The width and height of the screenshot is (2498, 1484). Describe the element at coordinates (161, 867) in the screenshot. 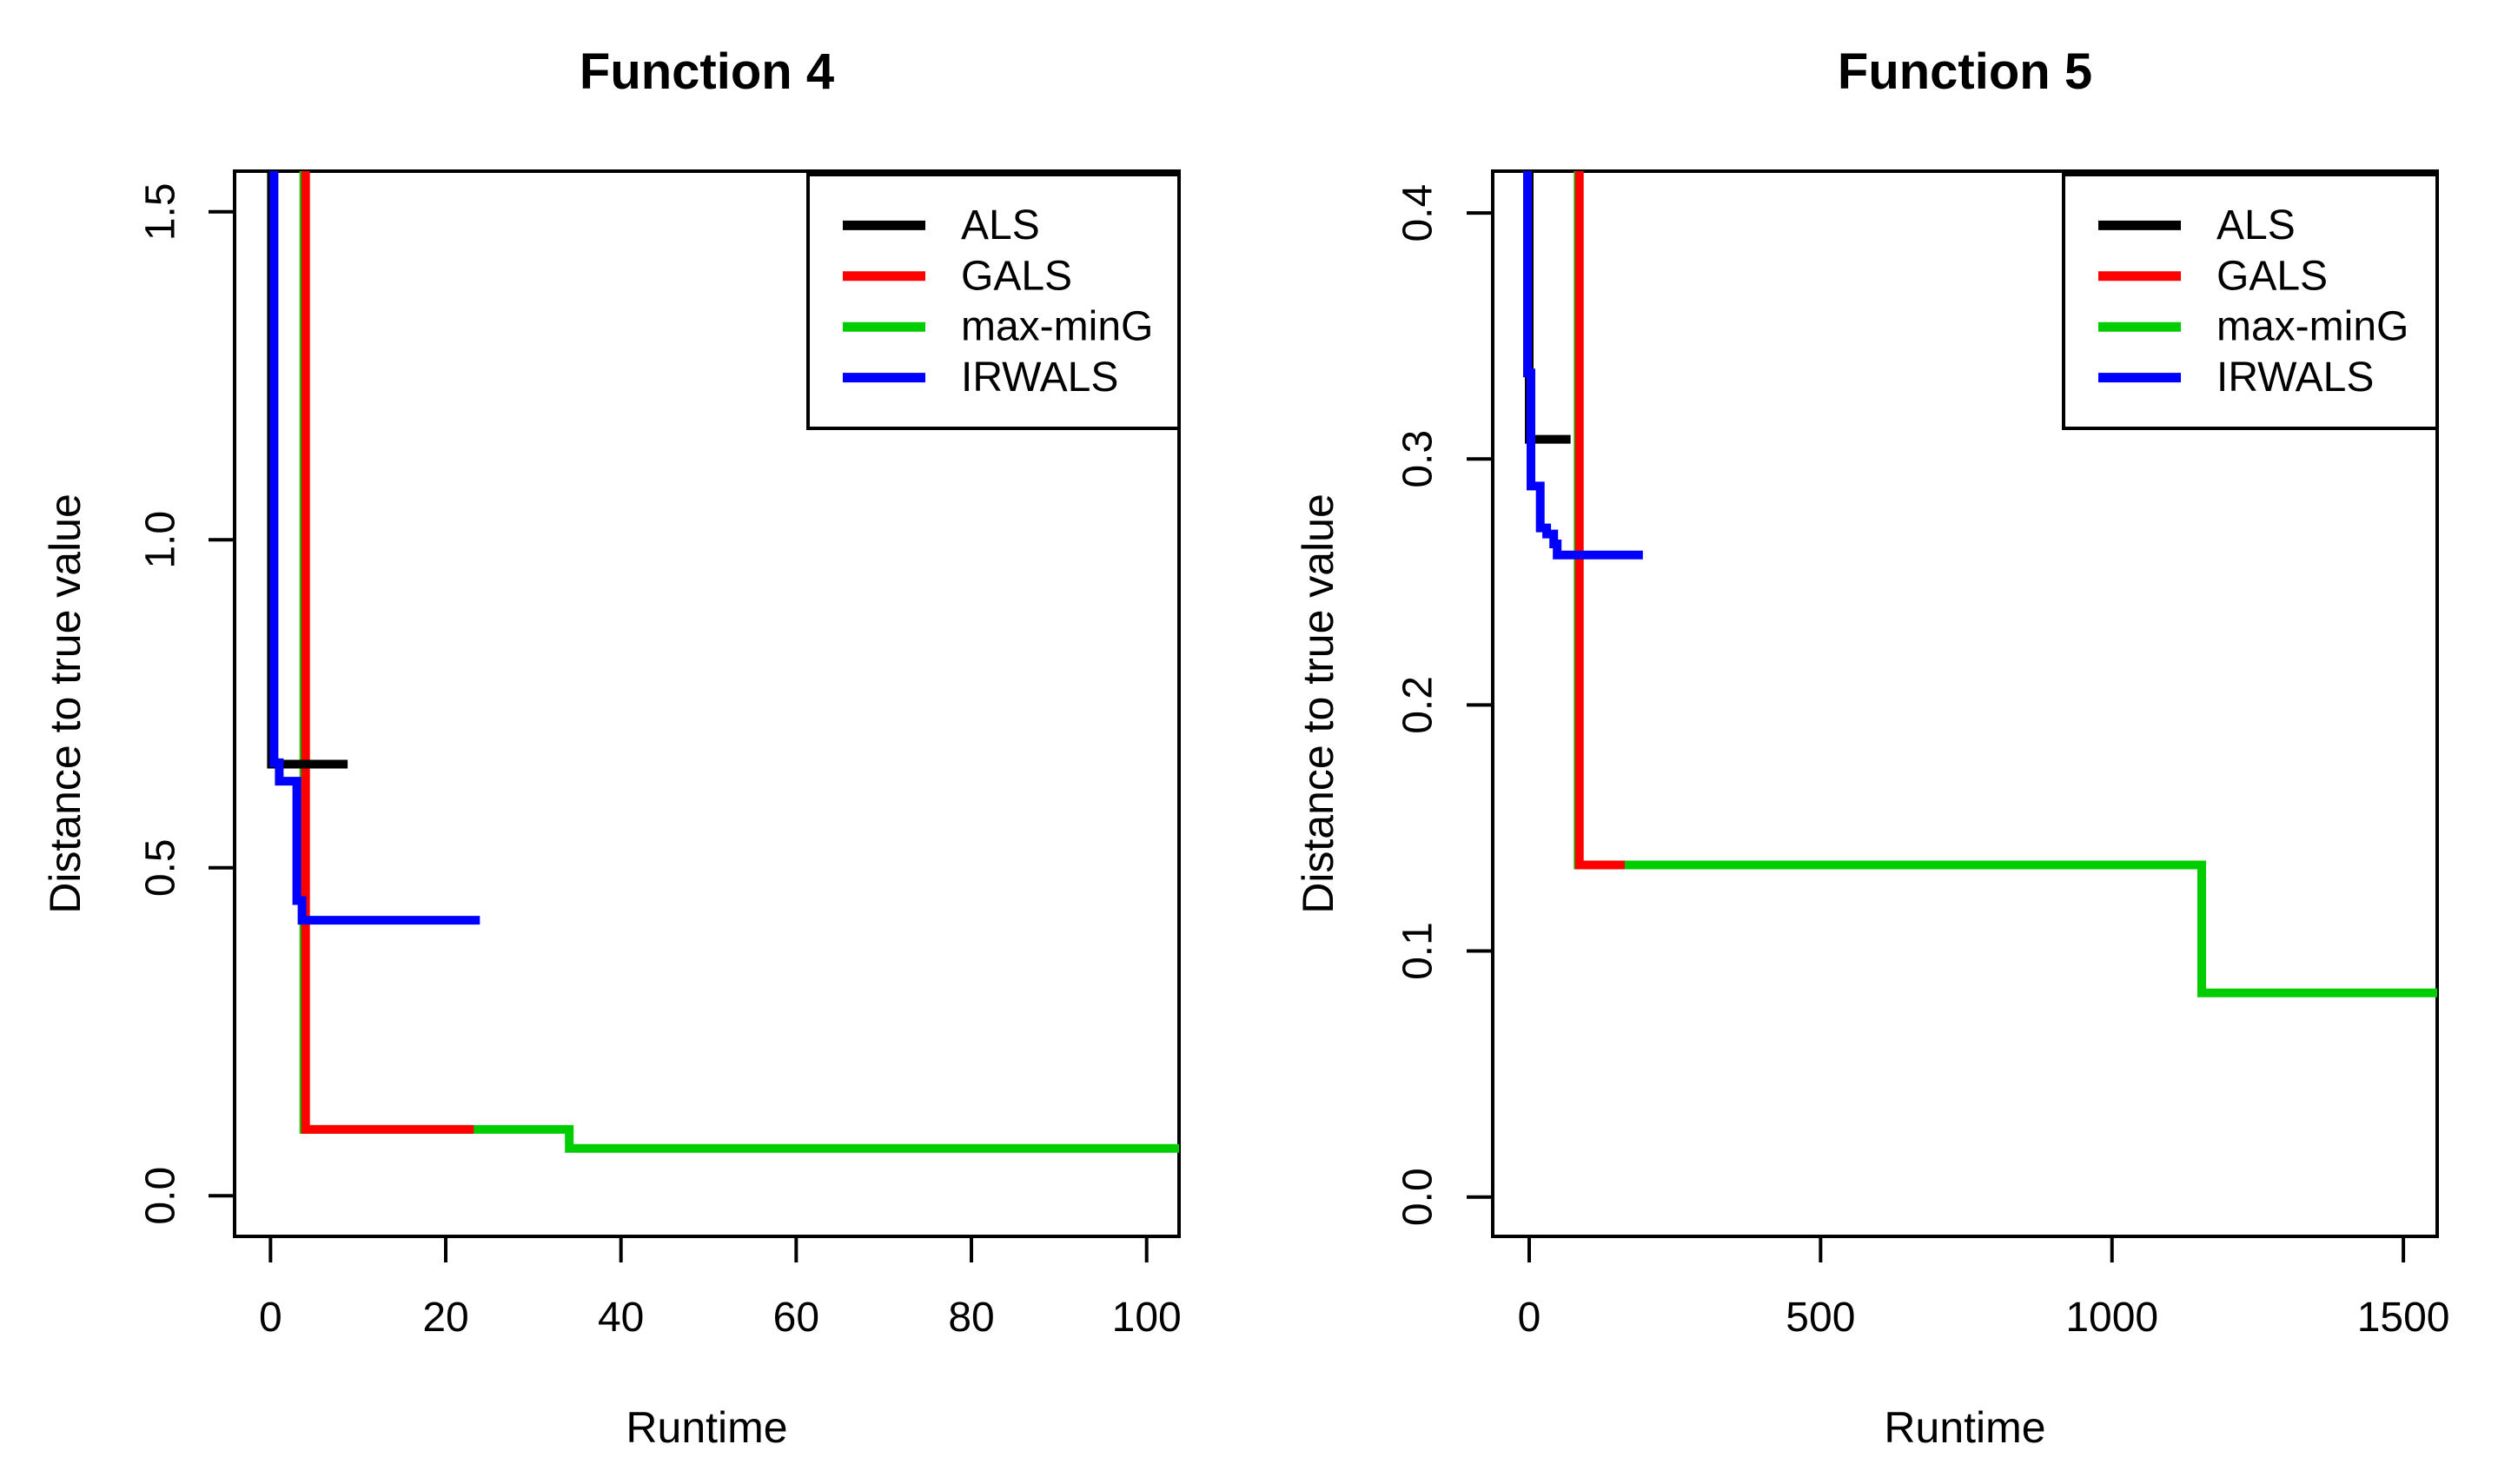

I see `y-tick-label: 0.5` at that location.